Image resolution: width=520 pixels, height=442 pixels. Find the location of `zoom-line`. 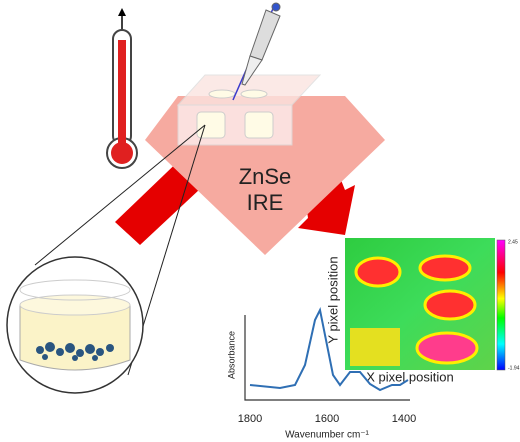

zoom-line is located at coordinates (120, 195).